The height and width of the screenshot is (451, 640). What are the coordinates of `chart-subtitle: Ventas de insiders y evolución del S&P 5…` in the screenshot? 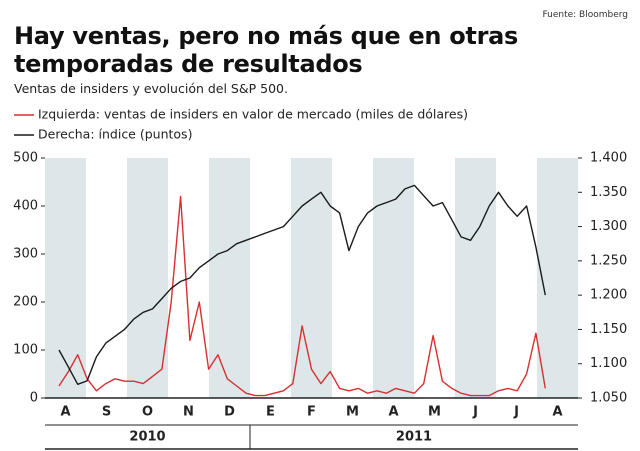 It's located at (151, 88).